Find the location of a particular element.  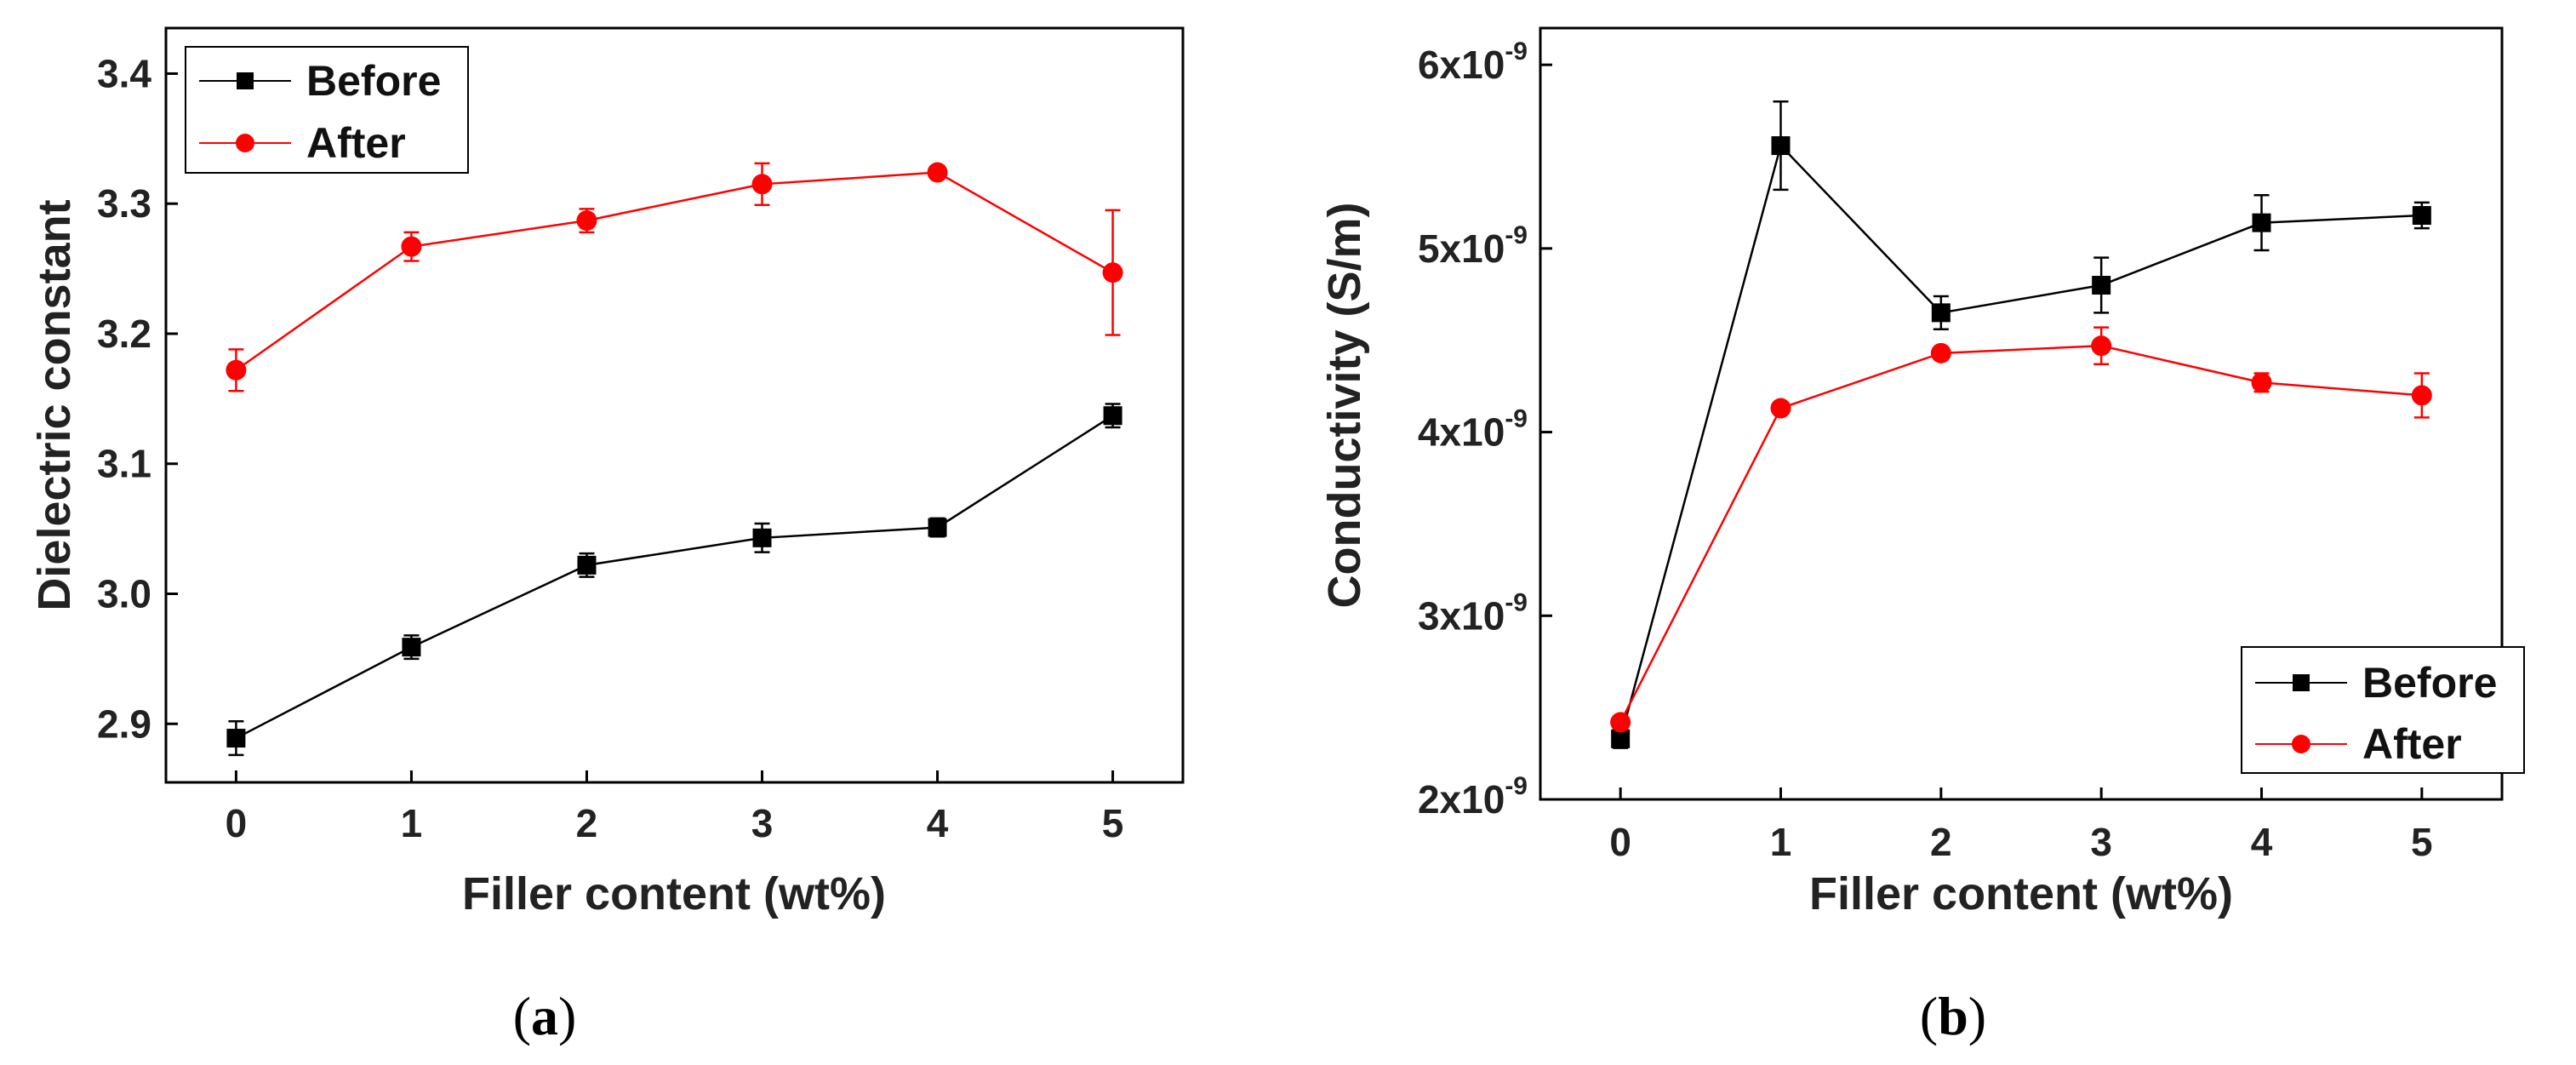

panel-label-letter: a is located at coordinates (544, 1016).